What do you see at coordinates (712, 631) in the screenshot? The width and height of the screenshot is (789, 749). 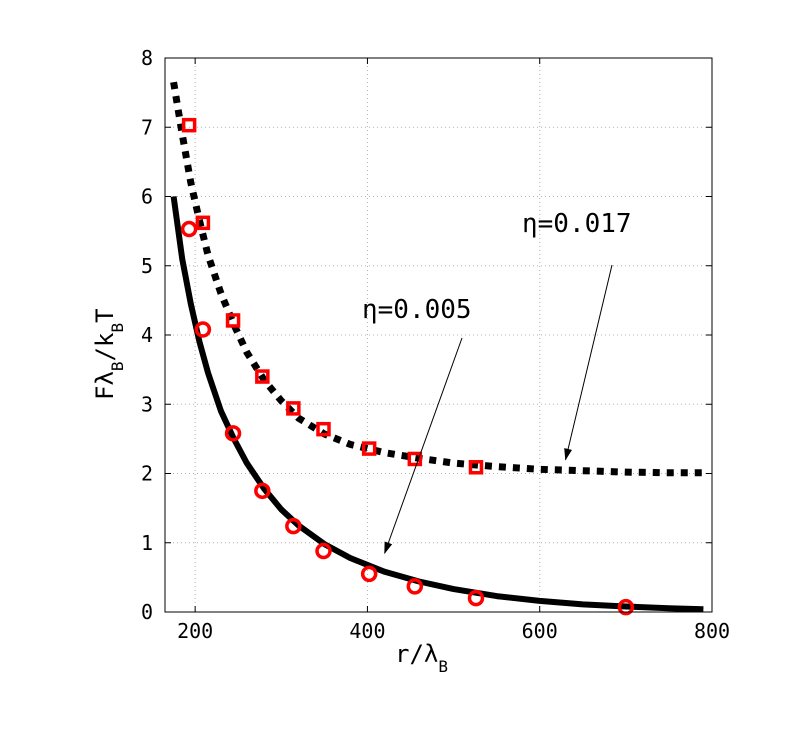 I see `x-tick-label: 800` at bounding box center [712, 631].